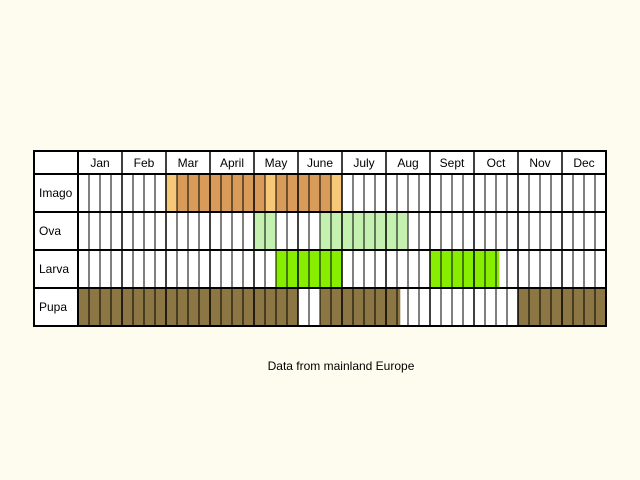 The height and width of the screenshot is (480, 640). I want to click on month-label: Aug, so click(407, 163).